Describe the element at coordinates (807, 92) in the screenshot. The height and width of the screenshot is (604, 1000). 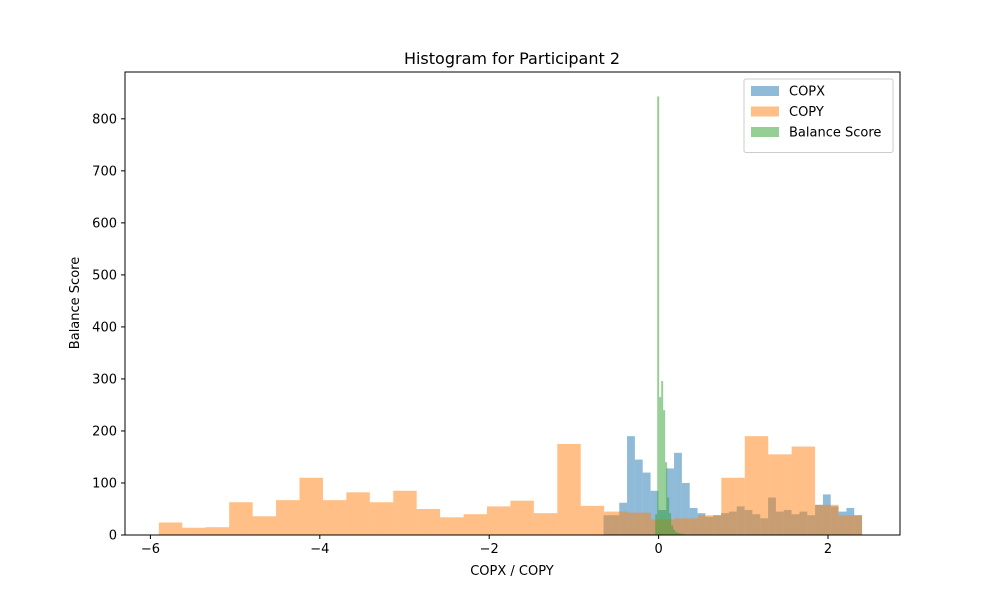
I see `legend-label: COPX` at that location.